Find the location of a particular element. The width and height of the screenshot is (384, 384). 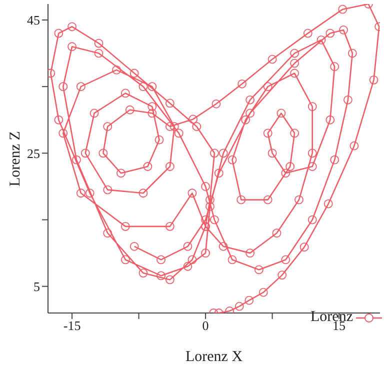

x-tick-label: 0 is located at coordinates (205, 326).